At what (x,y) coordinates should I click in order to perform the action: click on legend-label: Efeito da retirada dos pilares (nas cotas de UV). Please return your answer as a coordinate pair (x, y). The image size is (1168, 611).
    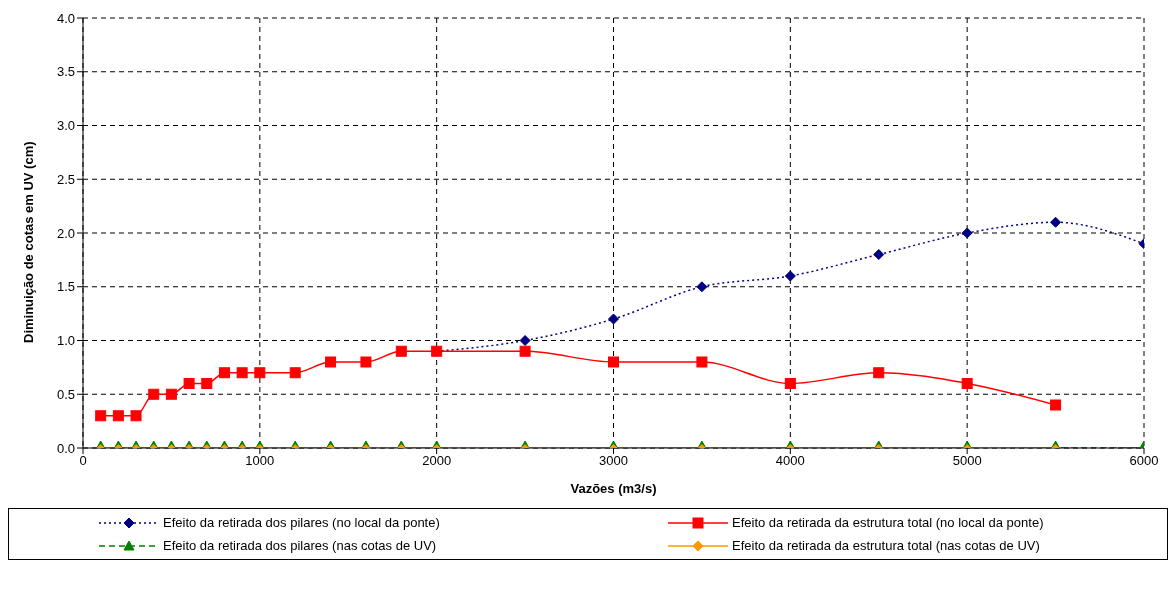
    Looking at the image, I should click on (300, 545).